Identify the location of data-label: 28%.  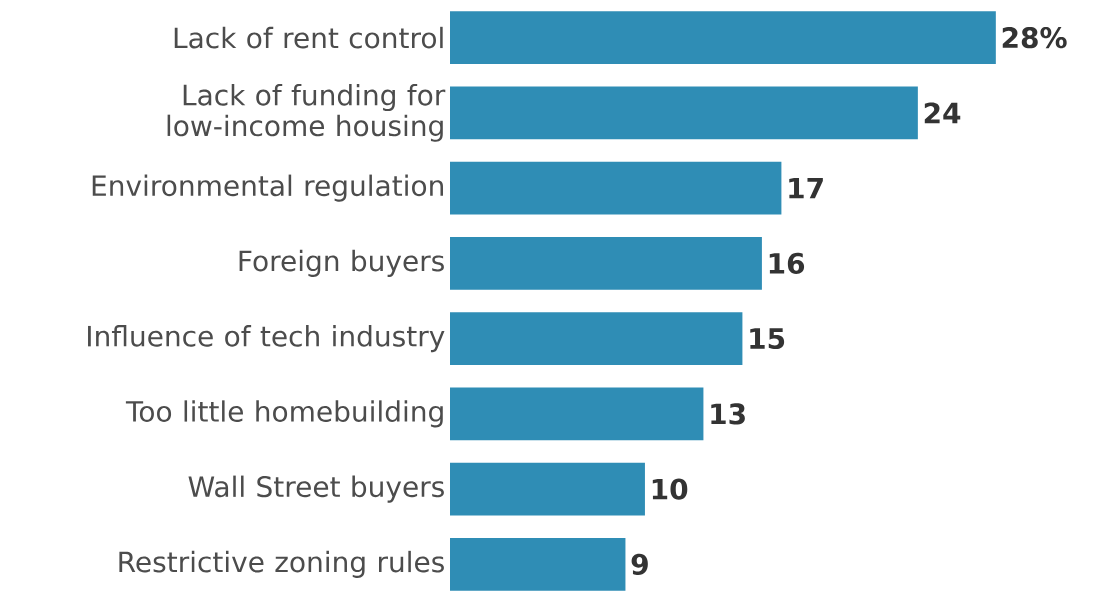
(1034, 38).